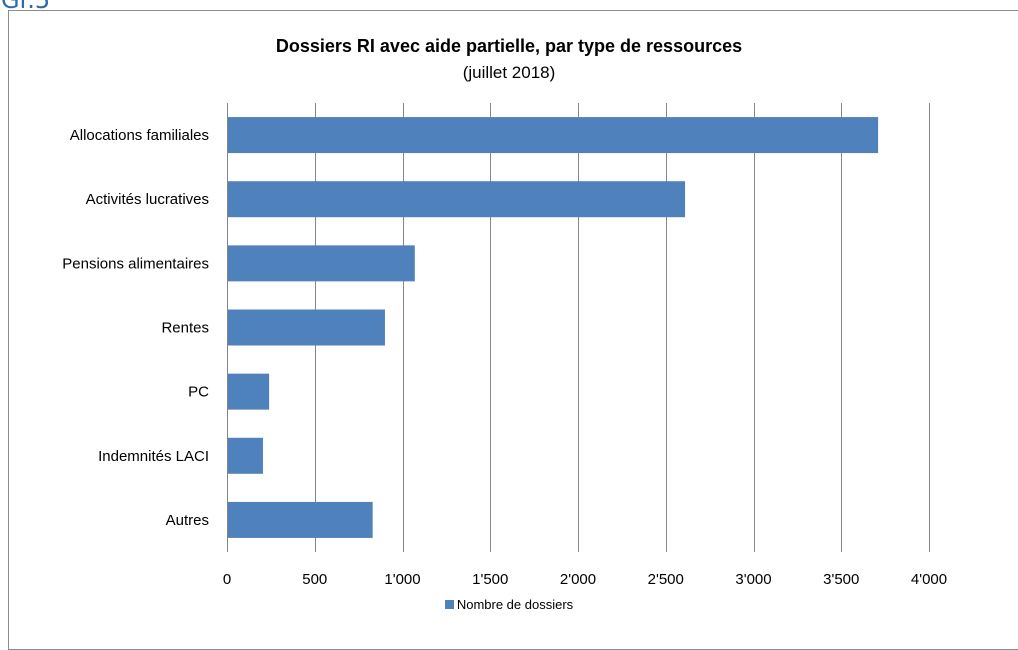 The height and width of the screenshot is (650, 1018). What do you see at coordinates (135, 263) in the screenshot?
I see `category-label-2: Pensions alimentaires` at bounding box center [135, 263].